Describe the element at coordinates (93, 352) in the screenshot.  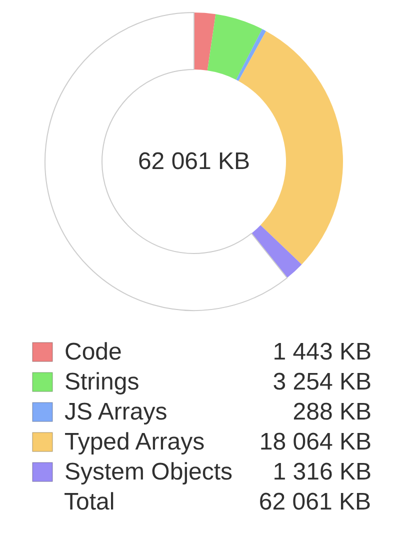
I see `legend-label: Code` at that location.